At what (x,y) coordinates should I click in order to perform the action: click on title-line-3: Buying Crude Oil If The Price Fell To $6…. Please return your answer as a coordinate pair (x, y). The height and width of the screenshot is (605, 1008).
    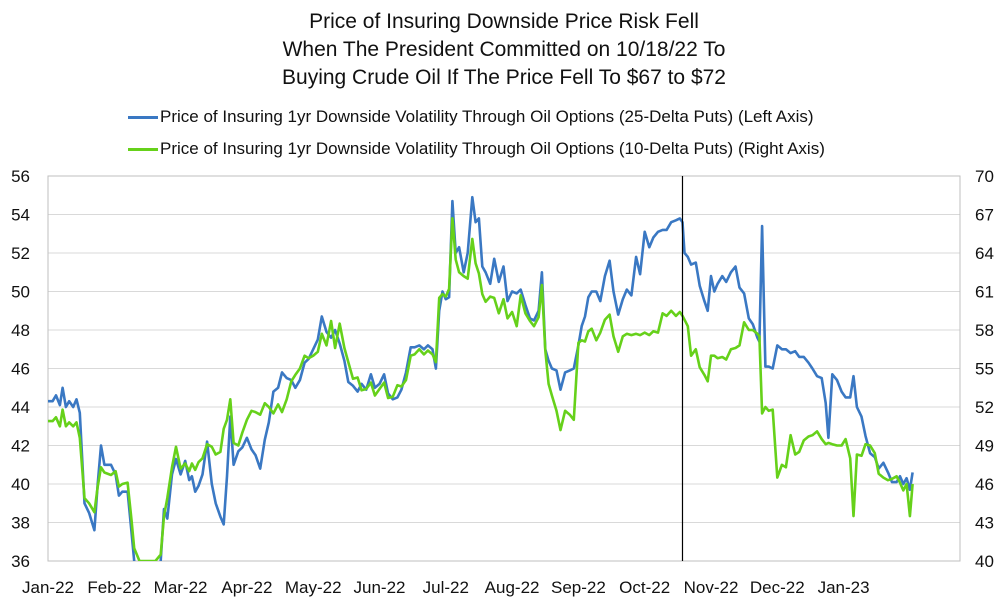
    Looking at the image, I should click on (504, 77).